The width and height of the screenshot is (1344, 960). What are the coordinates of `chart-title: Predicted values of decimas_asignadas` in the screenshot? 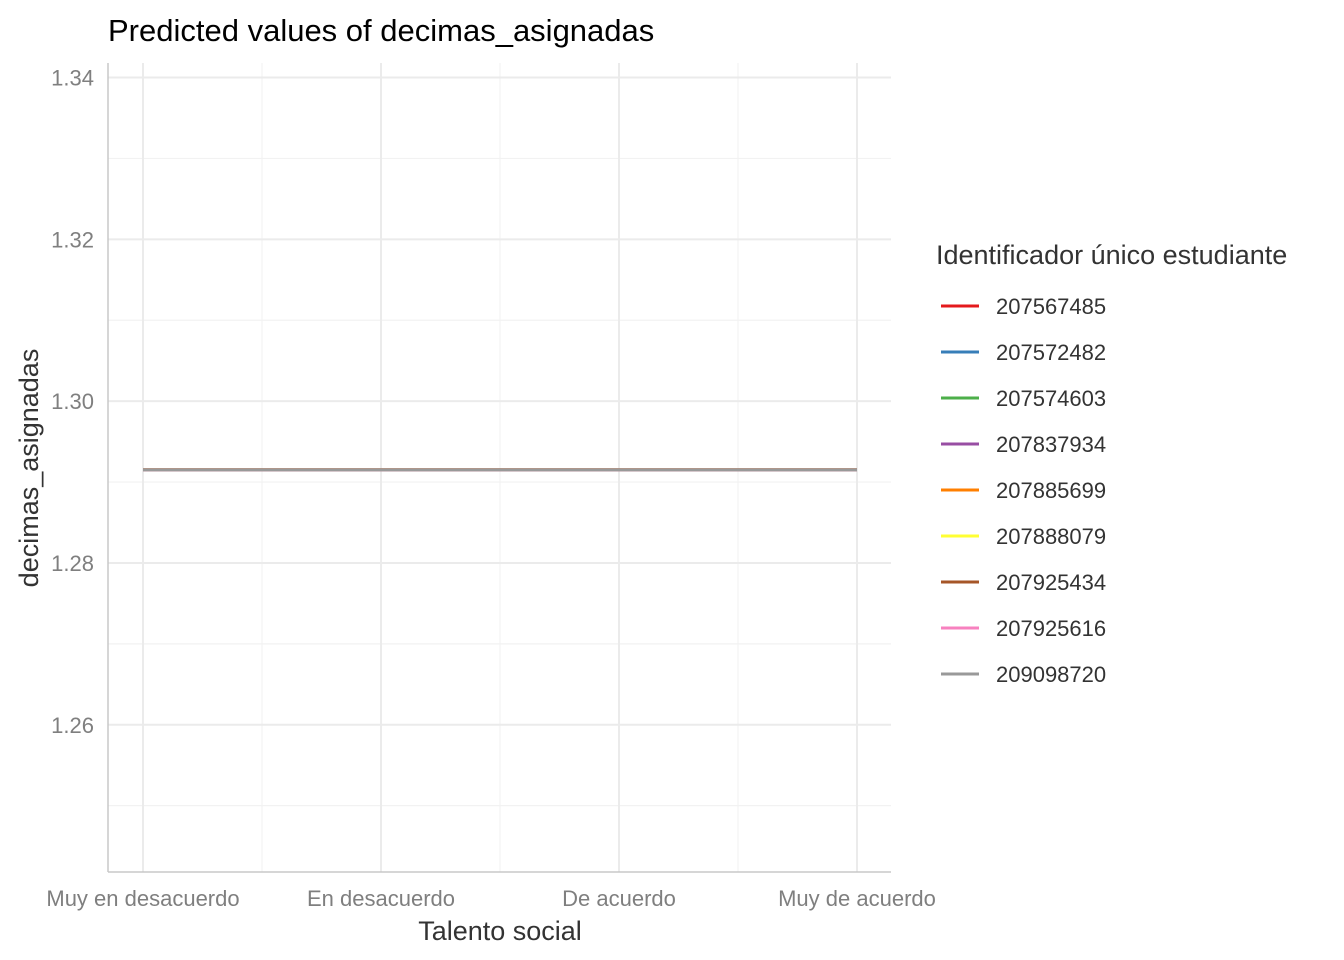 It's located at (381, 30).